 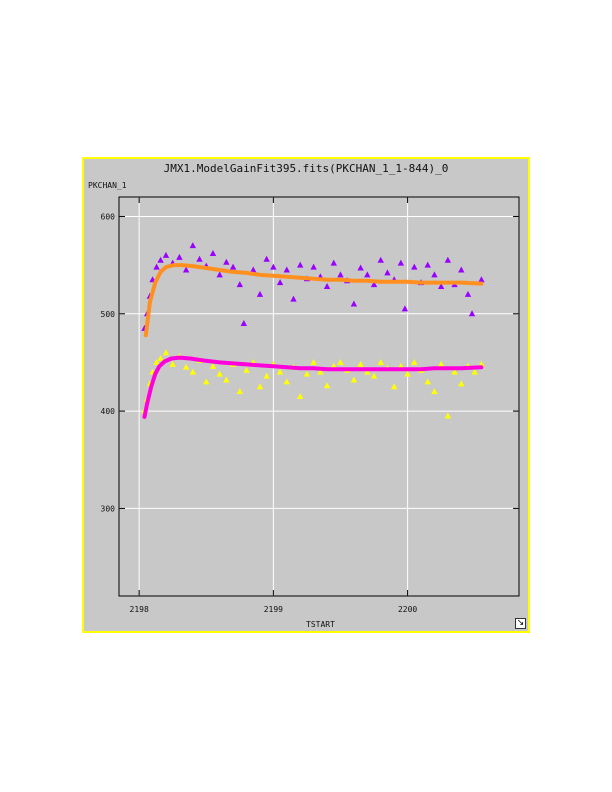 I want to click on resize-arrow-icon: ↘, so click(x=520, y=623).